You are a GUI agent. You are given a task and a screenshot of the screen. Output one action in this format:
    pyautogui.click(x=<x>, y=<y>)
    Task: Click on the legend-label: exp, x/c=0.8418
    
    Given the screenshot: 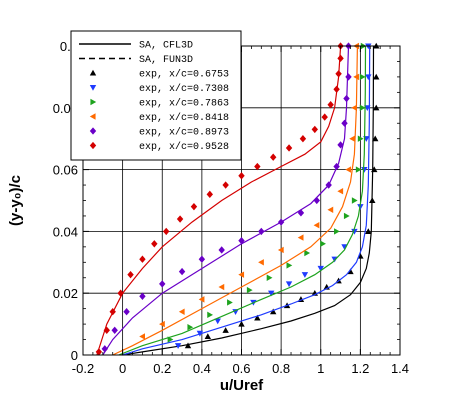 What is the action you would take?
    pyautogui.click(x=184, y=118)
    